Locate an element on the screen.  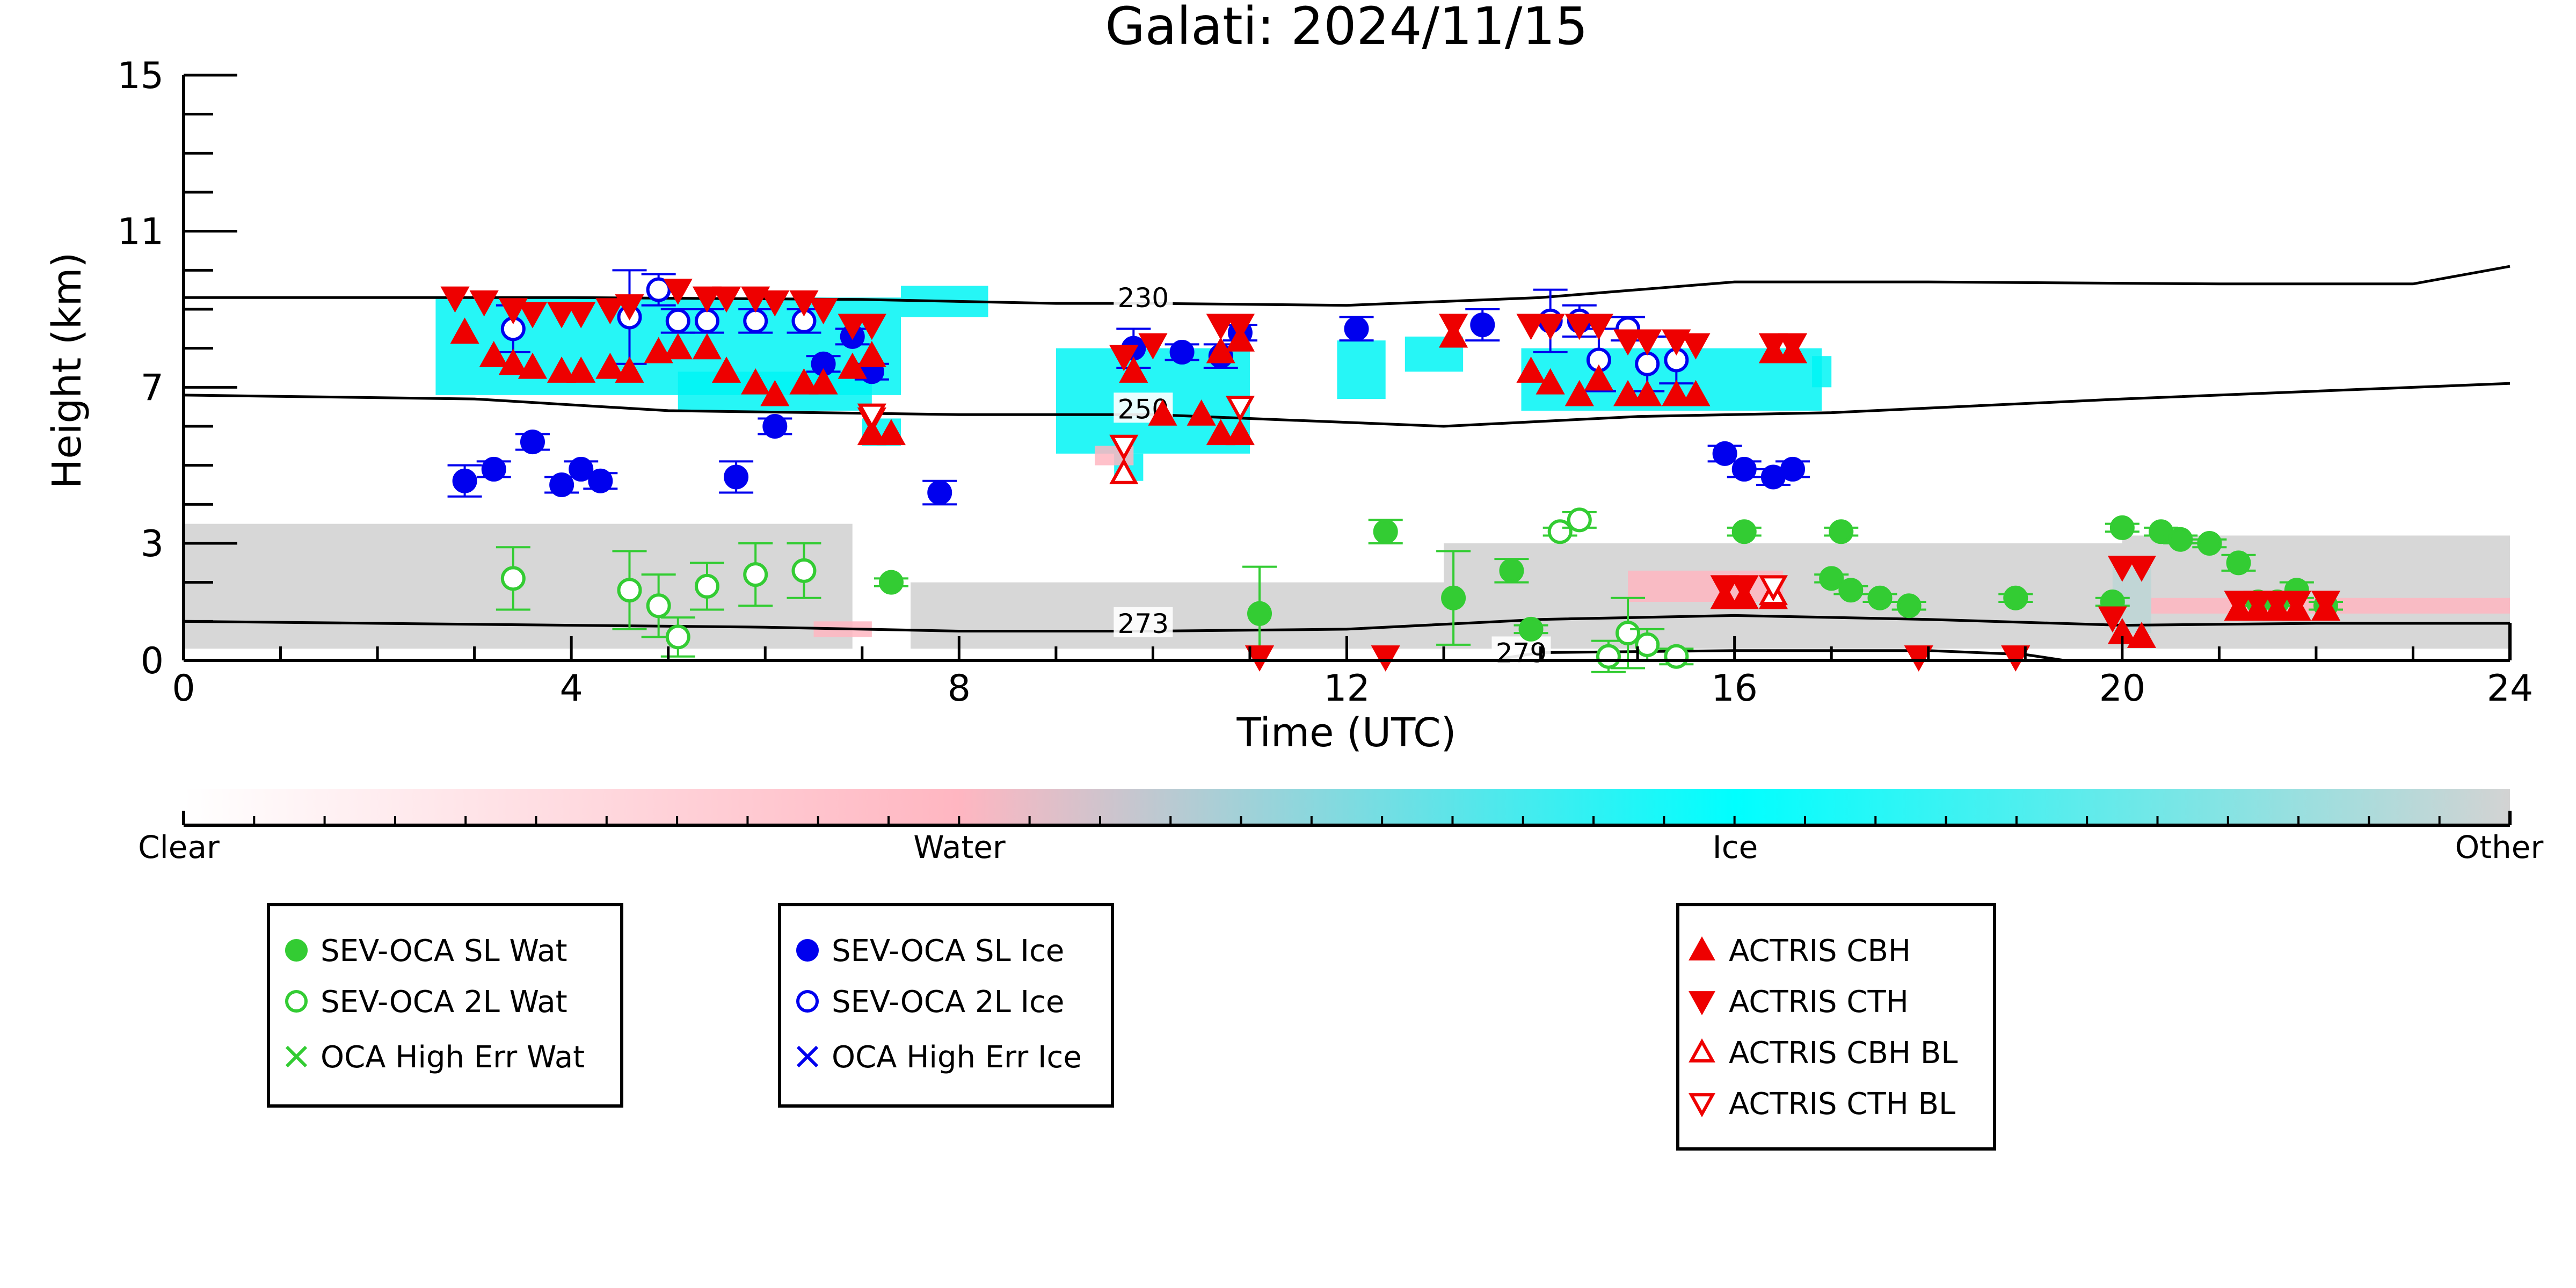
x-tick-label-20: 20 is located at coordinates (2122, 688).